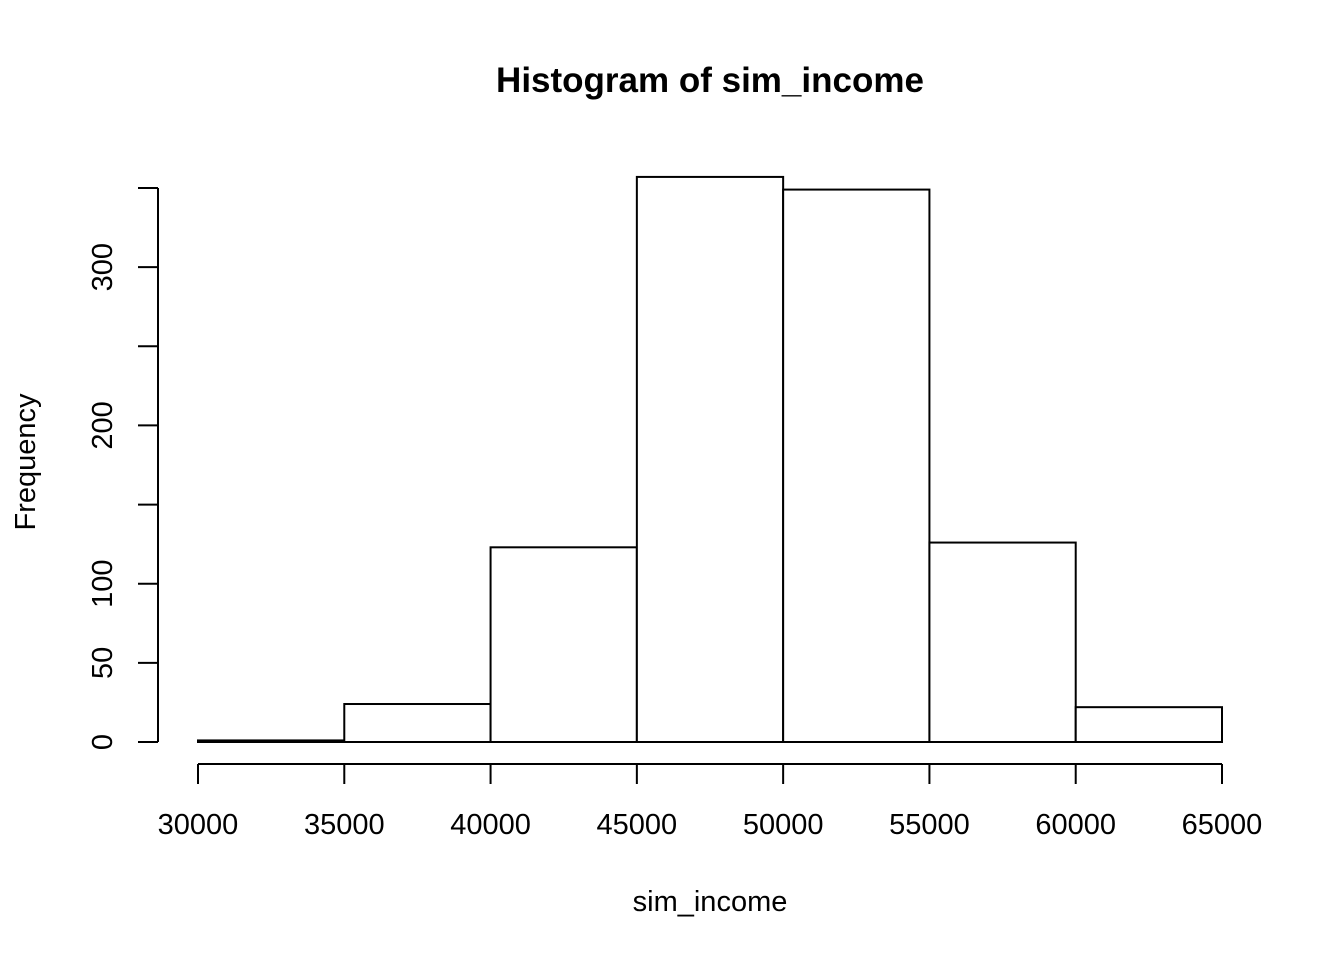  Describe the element at coordinates (1222, 825) in the screenshot. I see `x-tick-label: 65000` at that location.